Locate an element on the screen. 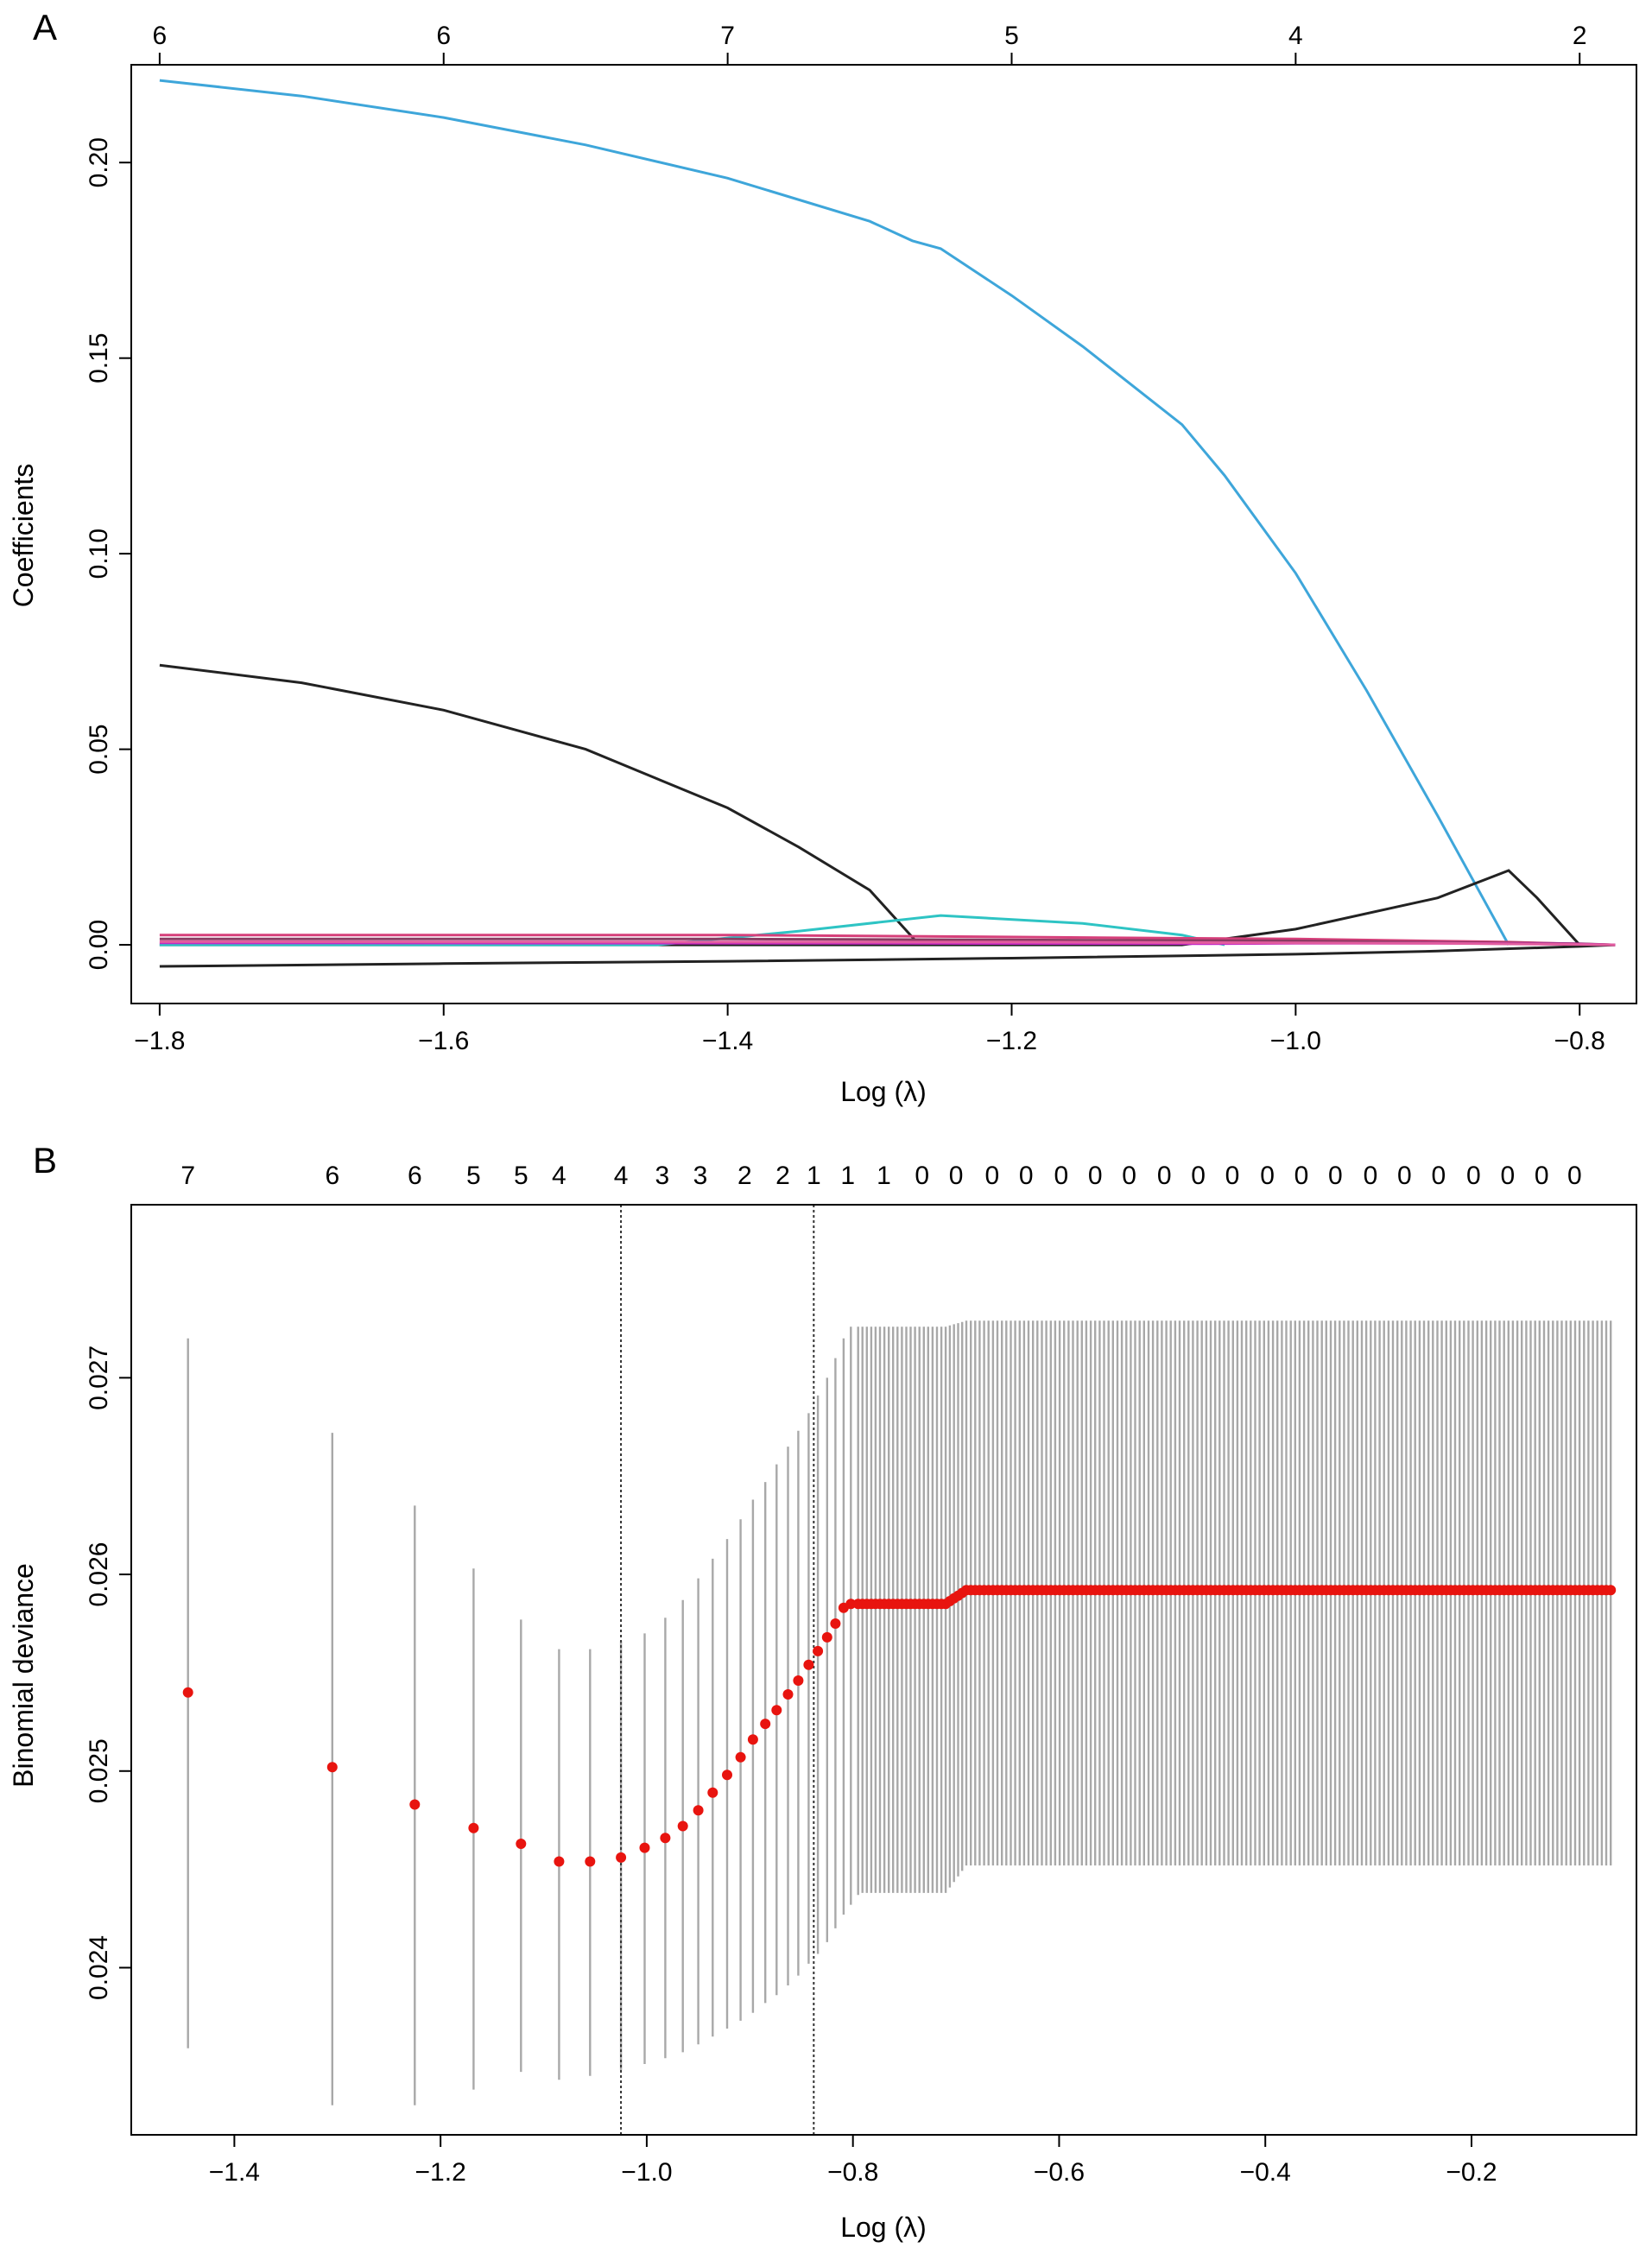 The height and width of the screenshot is (2254, 1652). x-tick-label: −0.8 is located at coordinates (852, 2173).